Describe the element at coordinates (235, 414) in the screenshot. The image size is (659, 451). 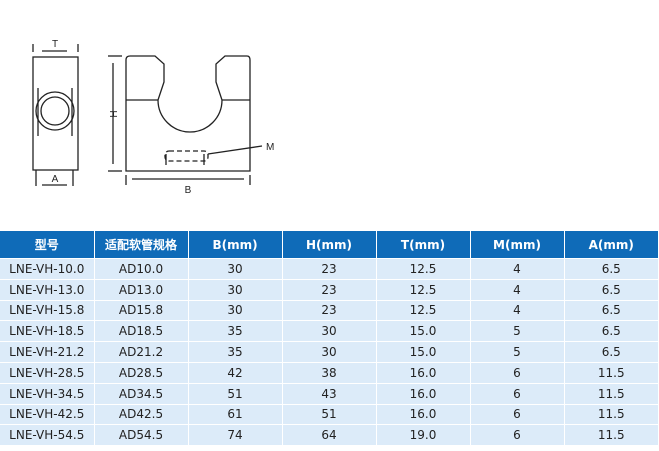
I see `table-cell: 61` at that location.